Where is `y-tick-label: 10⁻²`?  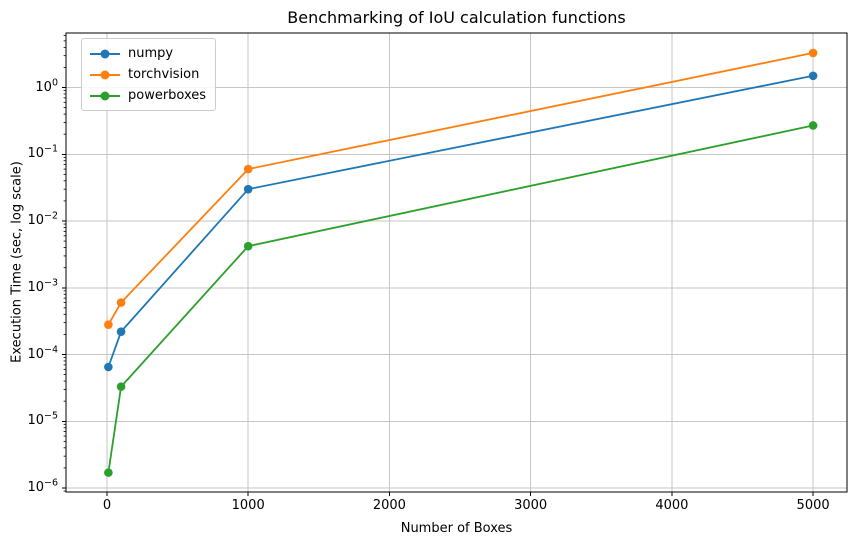
y-tick-label: 10⁻² is located at coordinates (42, 219).